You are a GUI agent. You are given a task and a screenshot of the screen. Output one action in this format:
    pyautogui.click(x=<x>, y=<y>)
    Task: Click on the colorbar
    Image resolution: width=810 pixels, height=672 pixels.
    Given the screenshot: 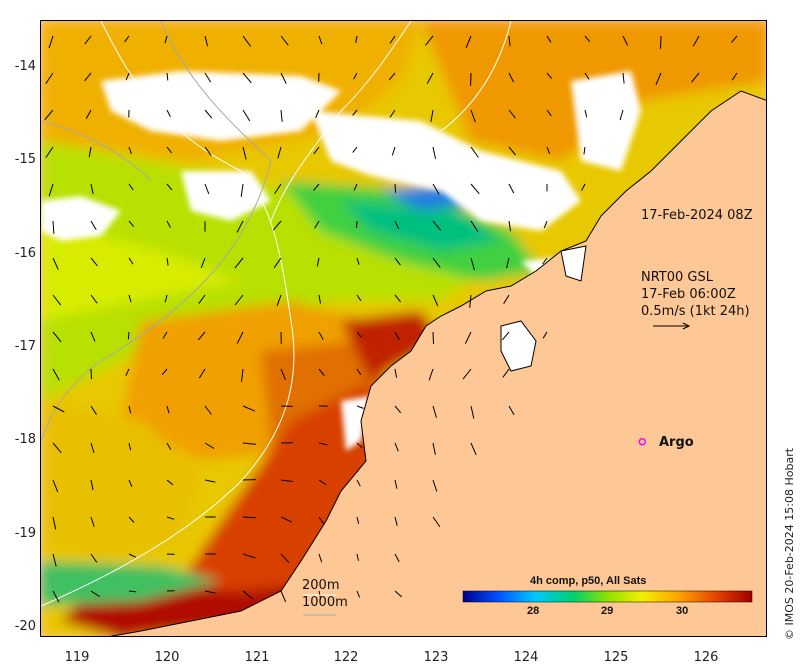 What is the action you would take?
    pyautogui.click(x=607, y=596)
    